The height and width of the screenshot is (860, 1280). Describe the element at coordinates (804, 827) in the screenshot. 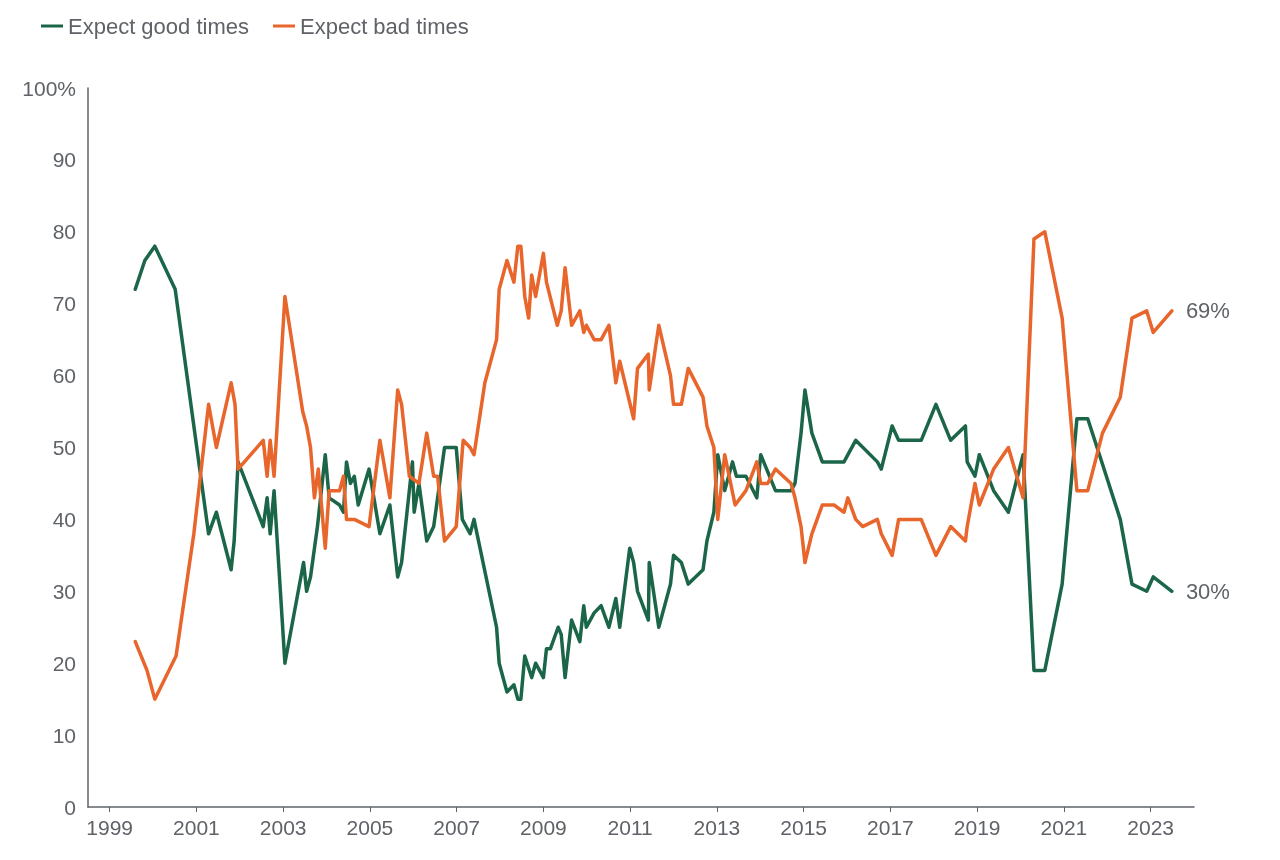

I see `x-tick-label: 2015` at that location.